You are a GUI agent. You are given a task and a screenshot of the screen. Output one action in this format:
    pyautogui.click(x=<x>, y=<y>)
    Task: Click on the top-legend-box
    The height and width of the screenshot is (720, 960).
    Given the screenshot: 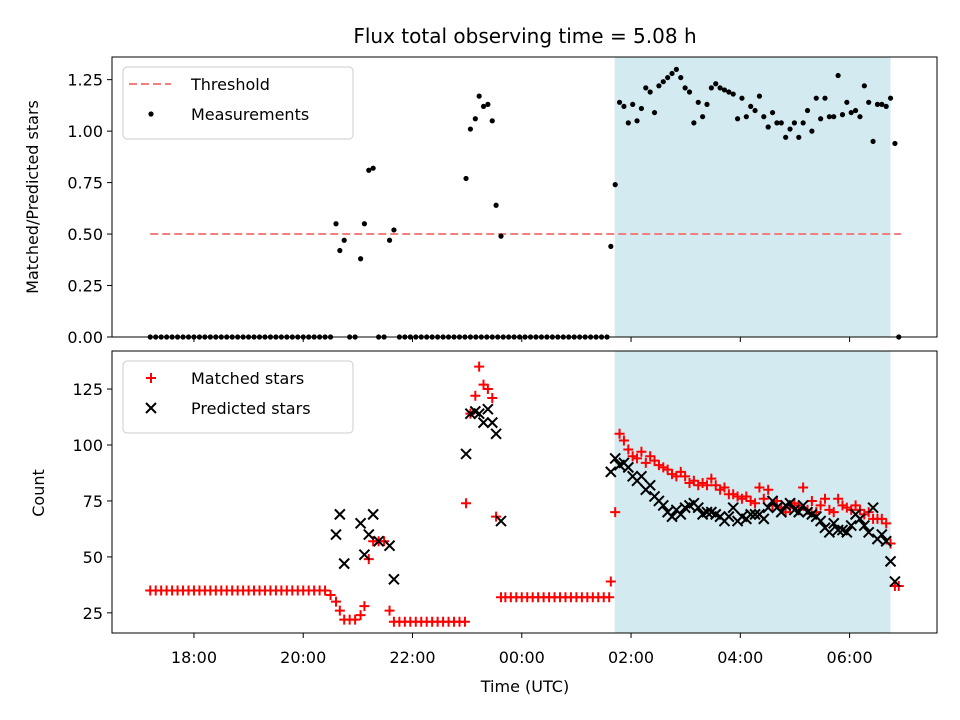 What is the action you would take?
    pyautogui.click(x=238, y=103)
    